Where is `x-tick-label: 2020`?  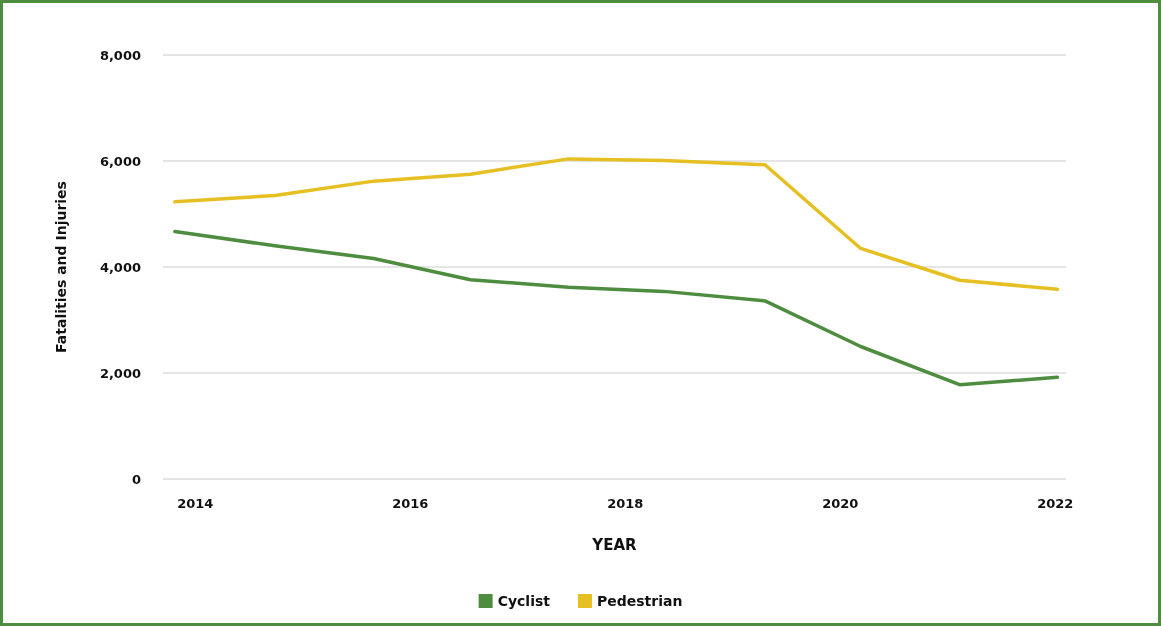 x-tick-label: 2020 is located at coordinates (840, 503).